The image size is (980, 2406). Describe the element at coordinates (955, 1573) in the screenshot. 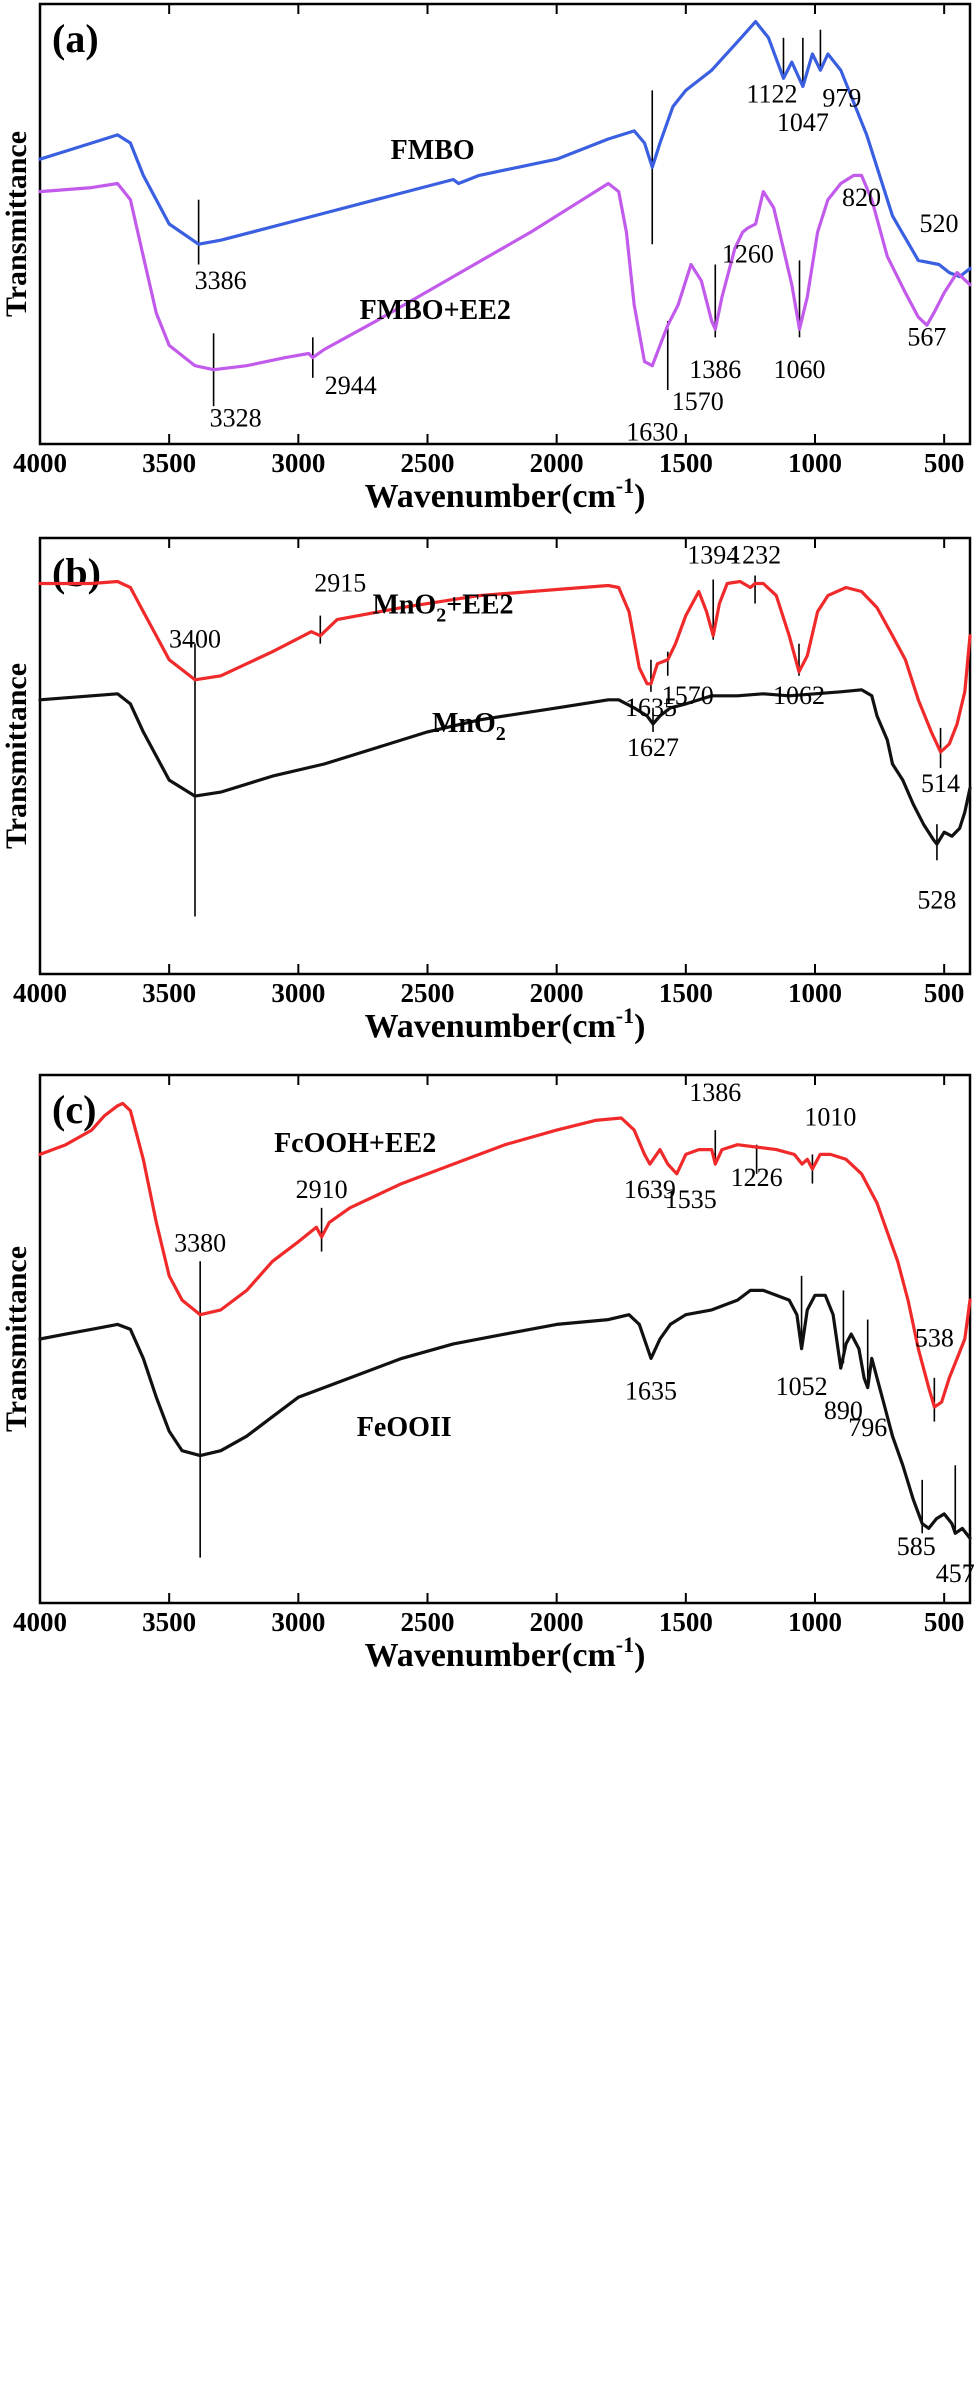

I see `peak-label: 457` at that location.